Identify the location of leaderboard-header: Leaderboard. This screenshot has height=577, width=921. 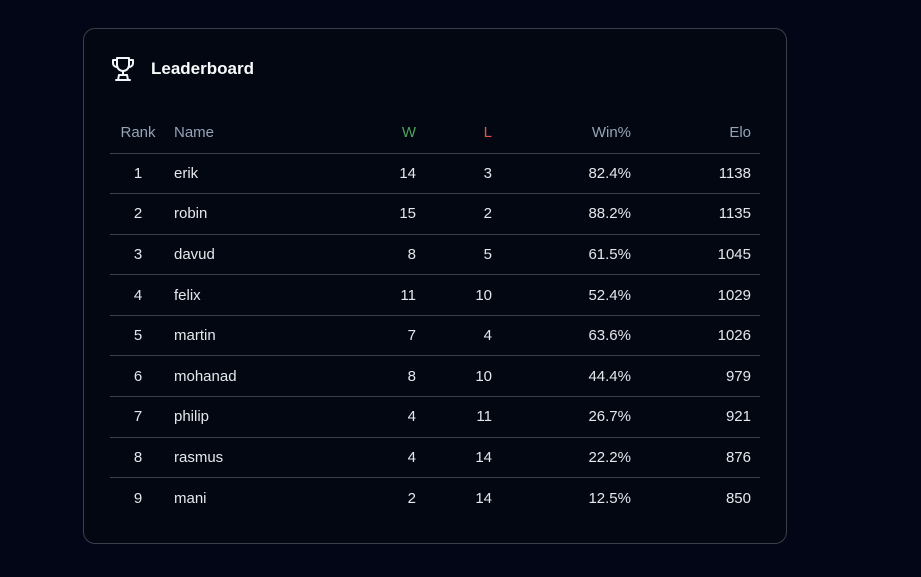
(182, 69).